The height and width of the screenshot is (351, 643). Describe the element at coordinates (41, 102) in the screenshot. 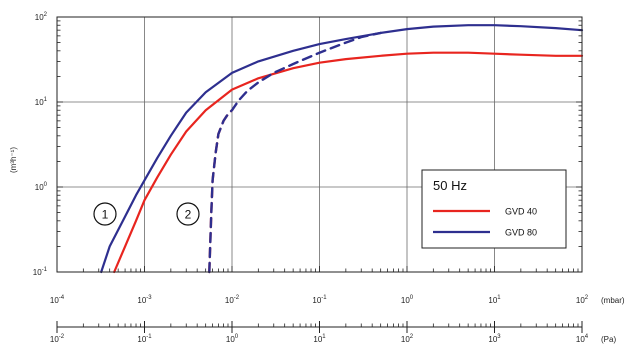

I see `y-tick-label: 10¹` at that location.